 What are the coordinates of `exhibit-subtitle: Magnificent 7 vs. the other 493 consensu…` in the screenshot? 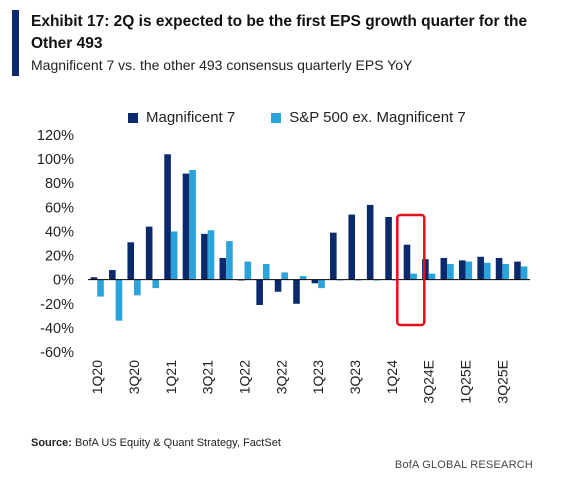 It's located at (222, 65).